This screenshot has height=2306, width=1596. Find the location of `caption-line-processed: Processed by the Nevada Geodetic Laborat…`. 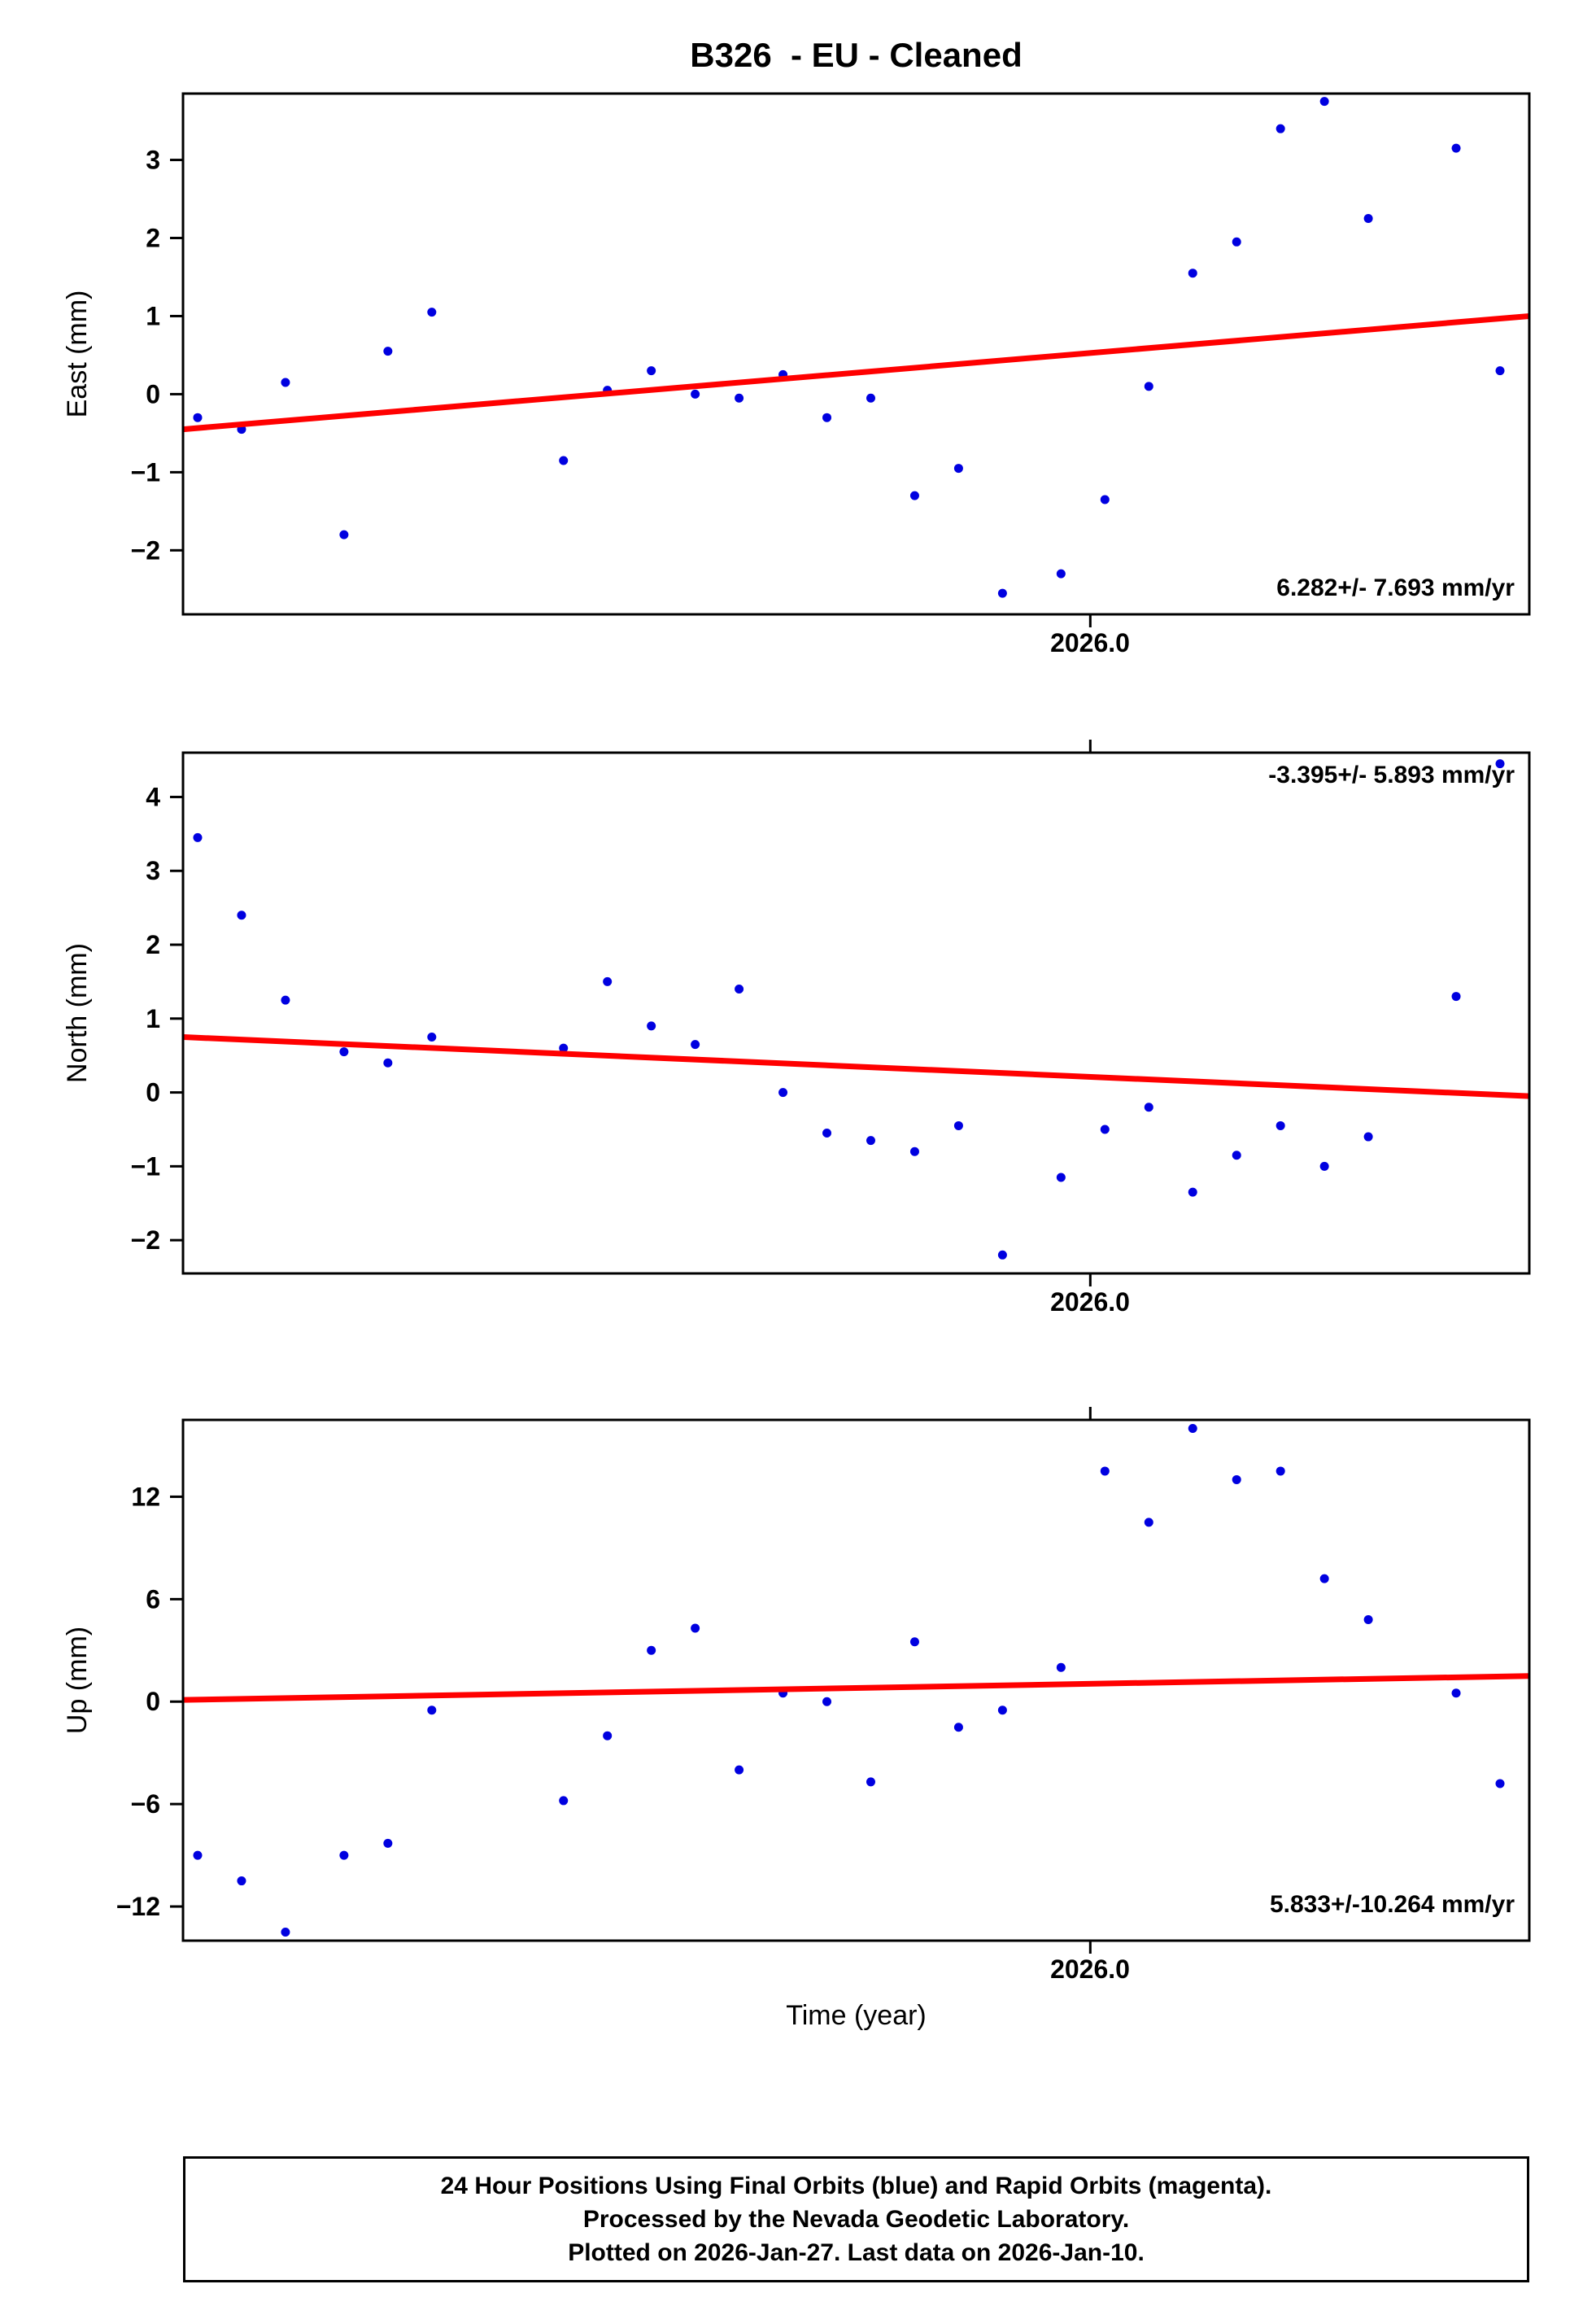

caption-line-processed: Processed by the Nevada Geodetic Laborat… is located at coordinates (856, 2219).